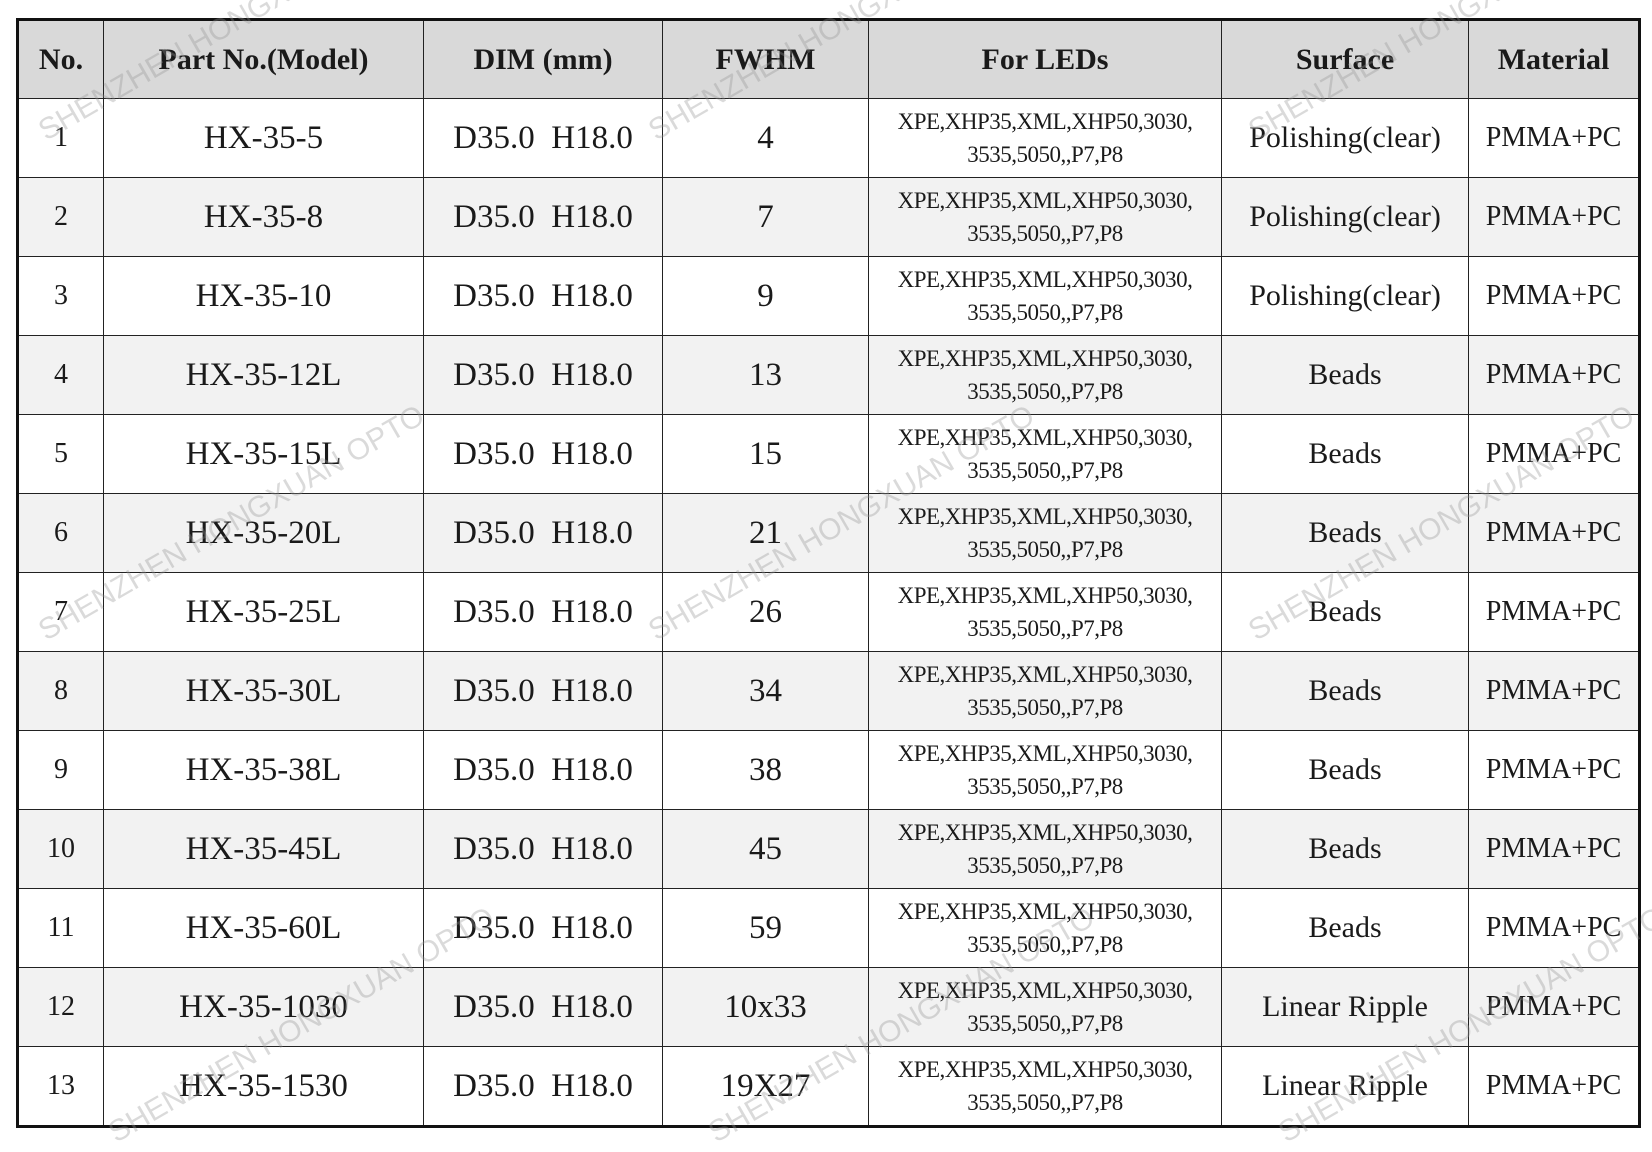 This screenshot has width=1652, height=1152. I want to click on no: 5, so click(60, 454).